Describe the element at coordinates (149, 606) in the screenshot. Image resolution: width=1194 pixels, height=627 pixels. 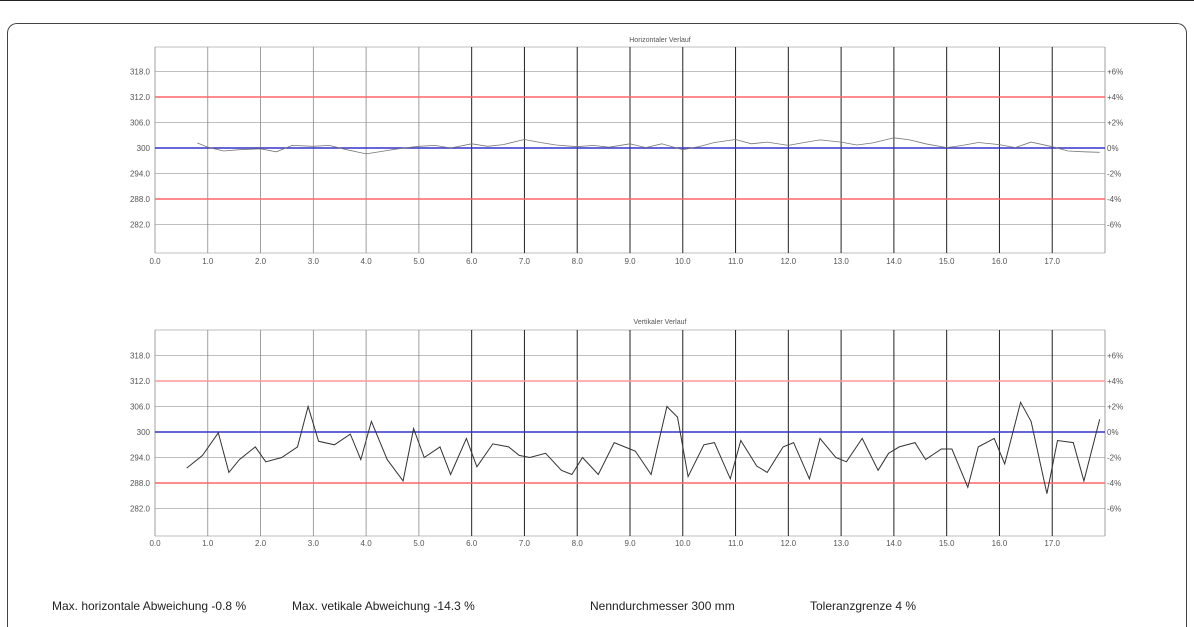
I see `max-horizontal-deviation: Max. horizontale Abweichung -0.8 %` at that location.